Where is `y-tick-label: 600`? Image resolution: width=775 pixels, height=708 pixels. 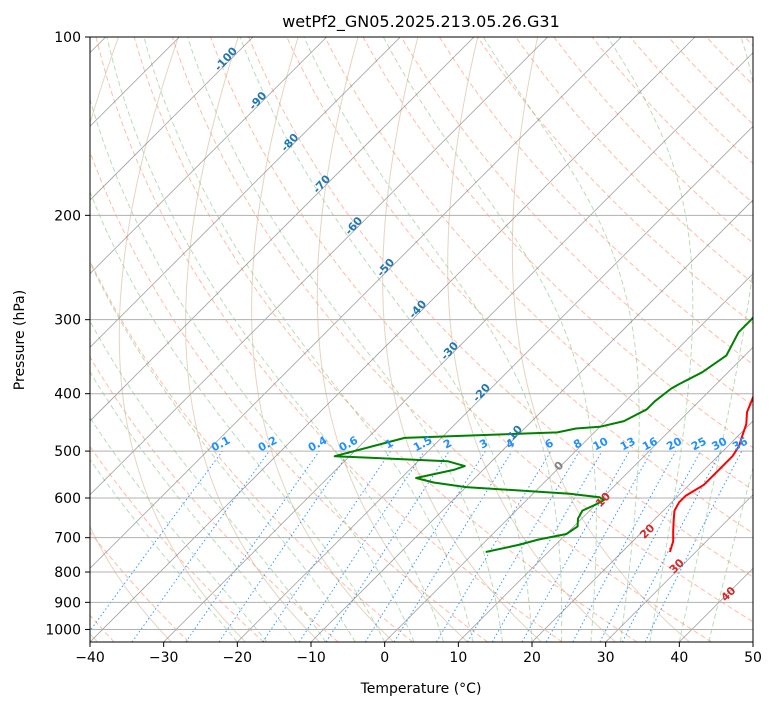 y-tick-label: 600 is located at coordinates (67, 499).